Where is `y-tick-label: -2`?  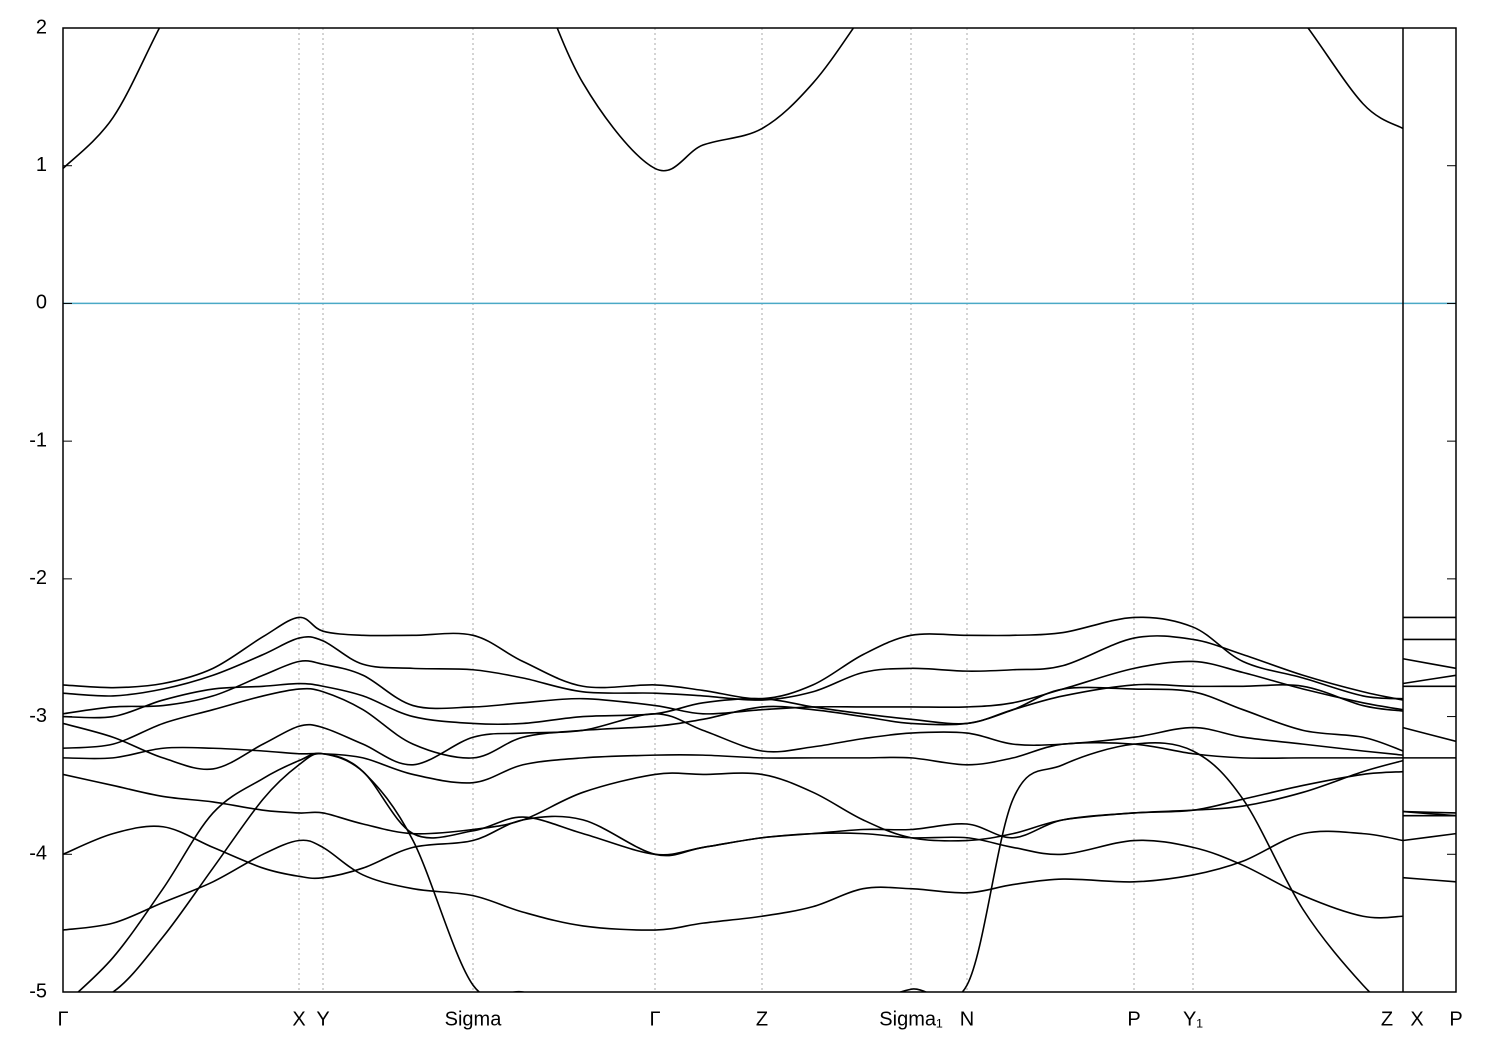 y-tick-label: -2 is located at coordinates (38, 578).